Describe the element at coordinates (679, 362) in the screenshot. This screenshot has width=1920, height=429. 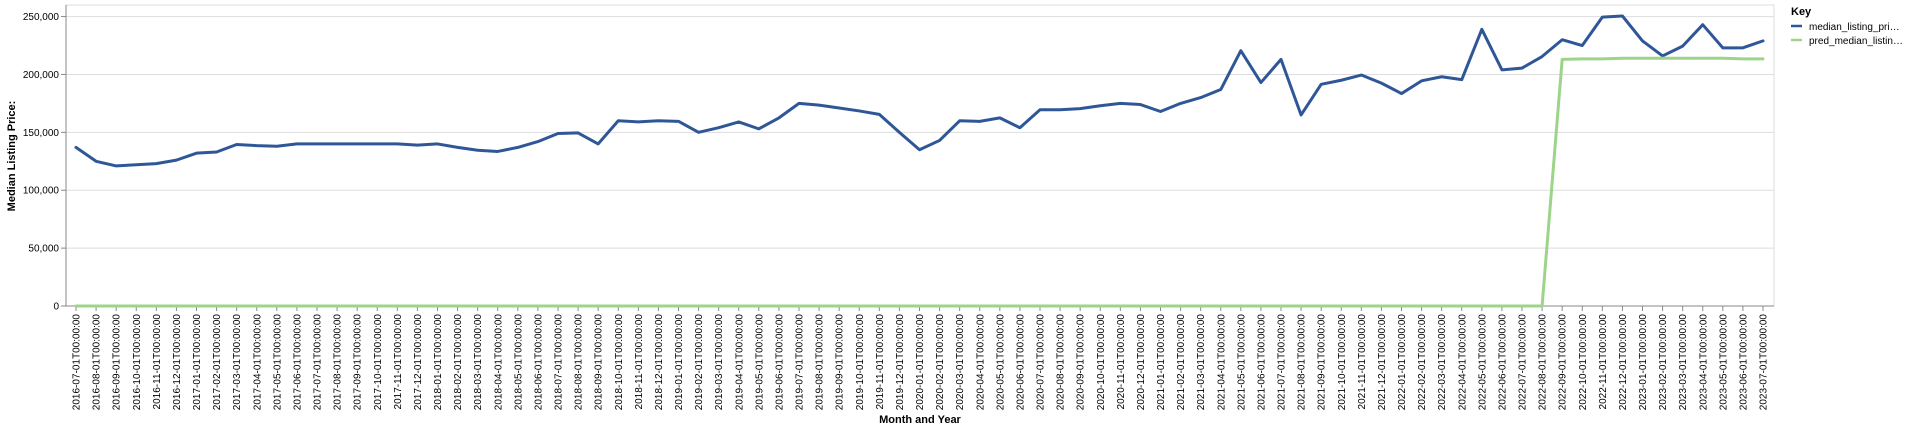
I see `x-tick-label: 2019-01-01T00:00:00` at that location.